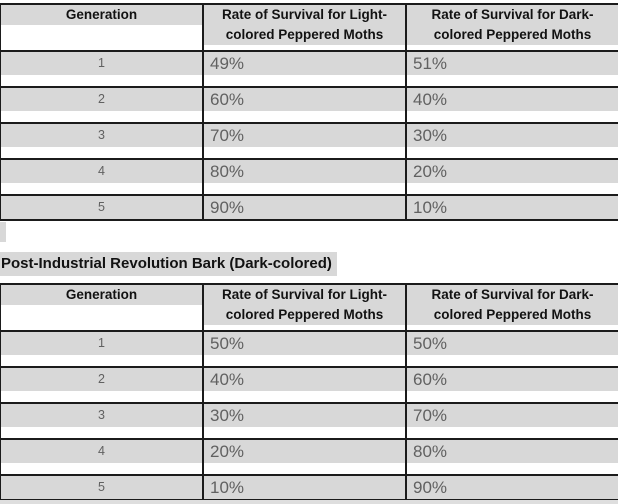 The image size is (618, 504). What do you see at coordinates (512, 99) in the screenshot?
I see `dark-rate-value: 40%` at bounding box center [512, 99].